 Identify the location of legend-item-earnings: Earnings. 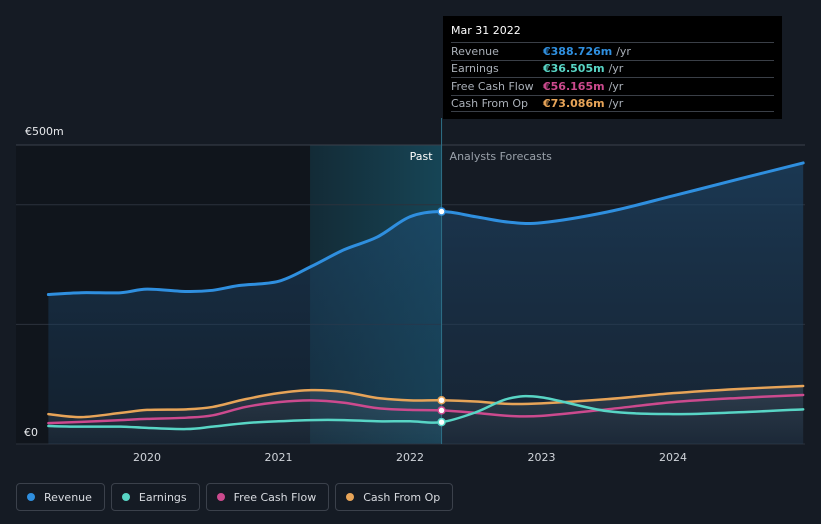
(155, 497).